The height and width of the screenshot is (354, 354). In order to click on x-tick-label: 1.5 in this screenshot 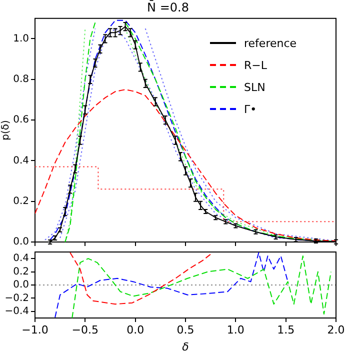, I will do `click(286, 329)`.